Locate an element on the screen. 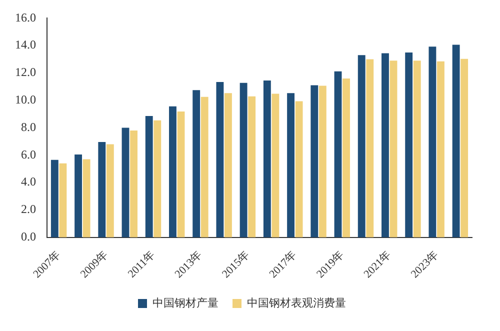  y-tick-label: 2.0 is located at coordinates (28, 209).